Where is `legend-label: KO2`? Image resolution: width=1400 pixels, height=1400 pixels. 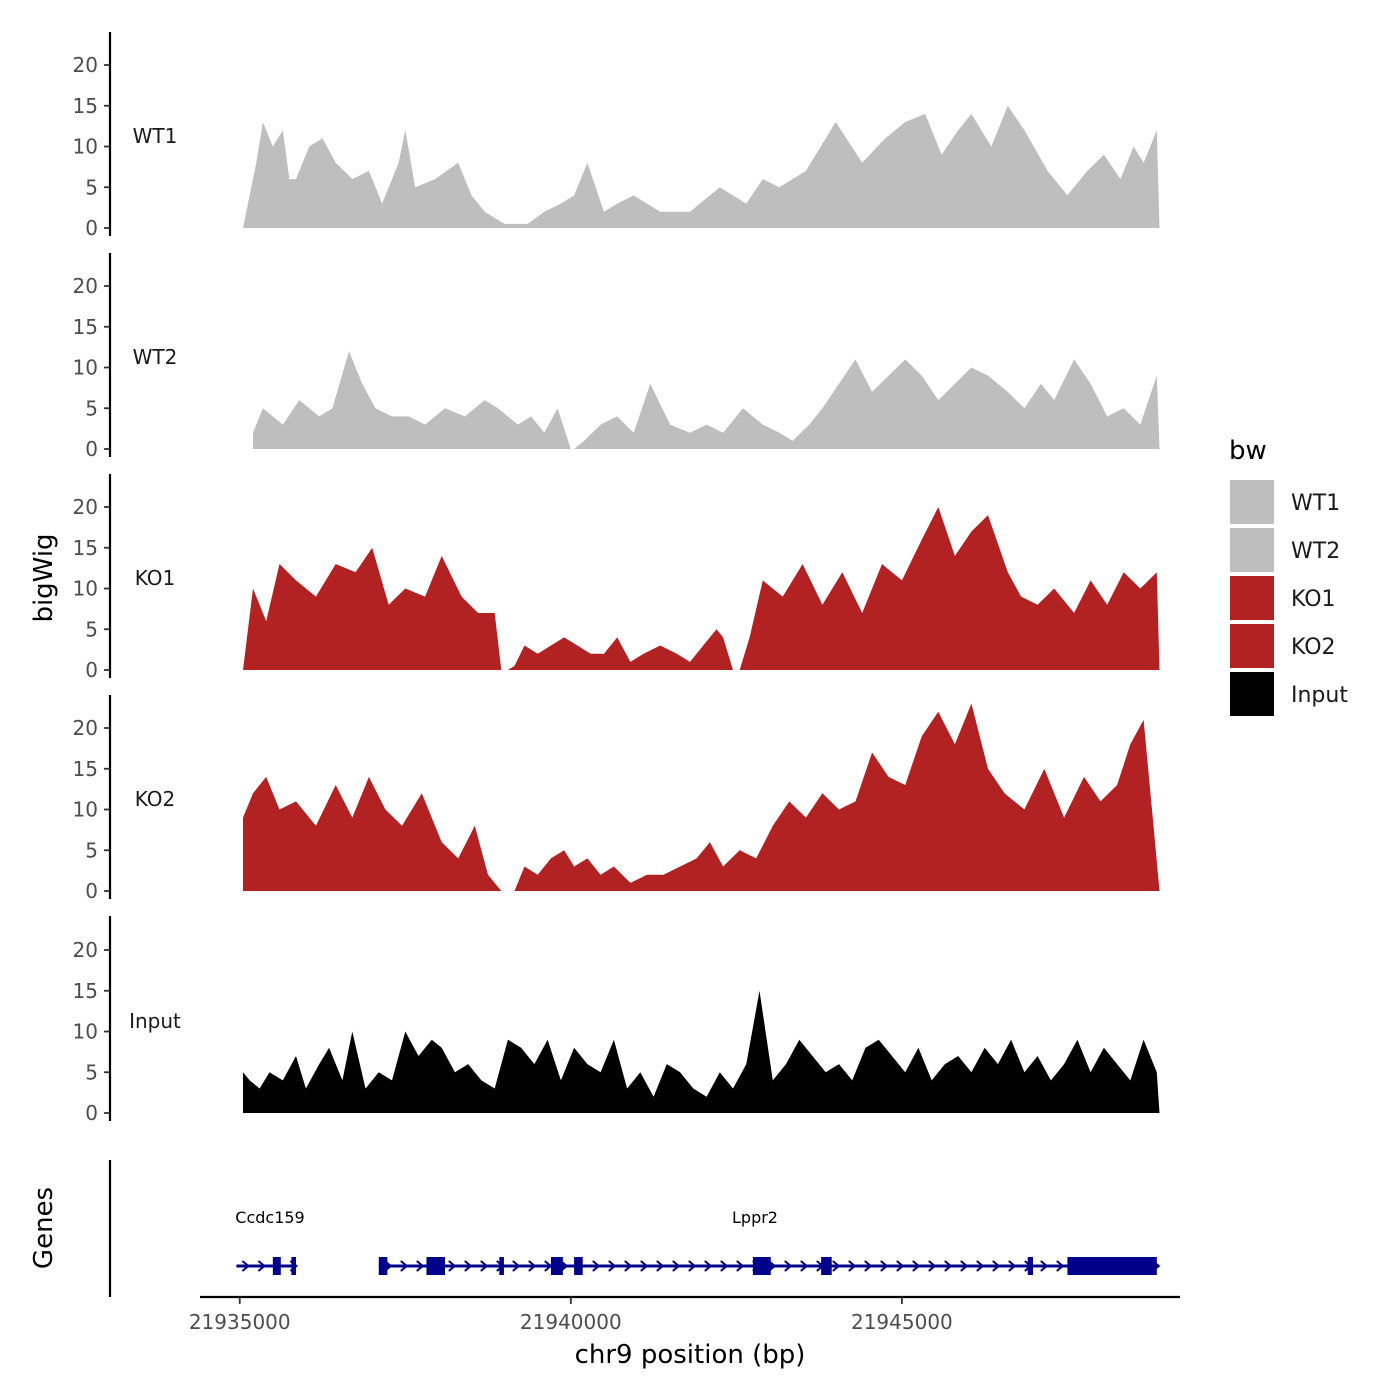 legend-label: KO2 is located at coordinates (1313, 647).